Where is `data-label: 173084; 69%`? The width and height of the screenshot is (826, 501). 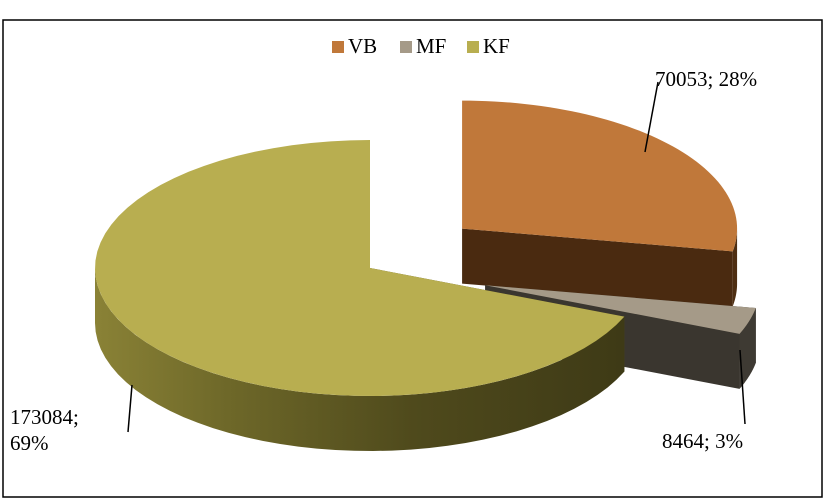
data-label: 173084; 69% is located at coordinates (44, 430).